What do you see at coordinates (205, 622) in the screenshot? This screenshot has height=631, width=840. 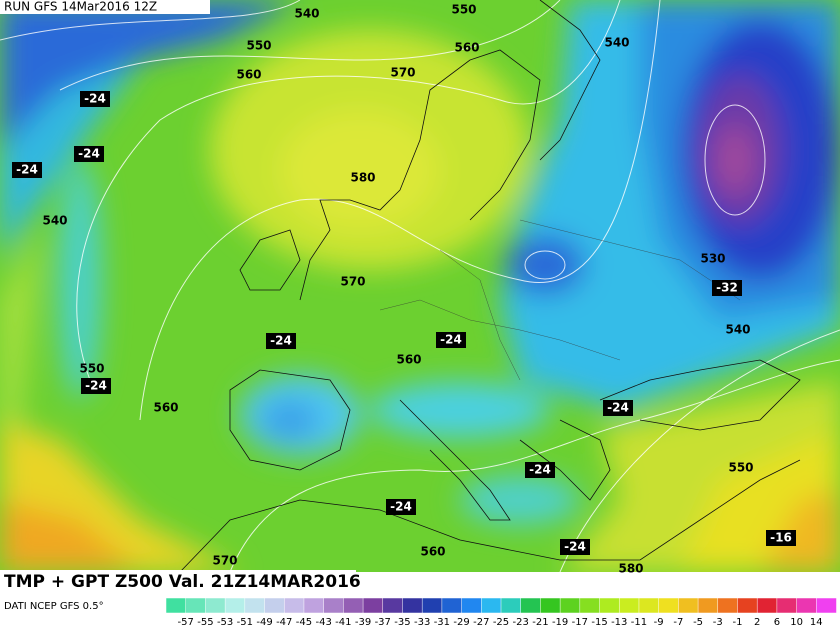 I see `colorbar-label: -55` at bounding box center [205, 622].